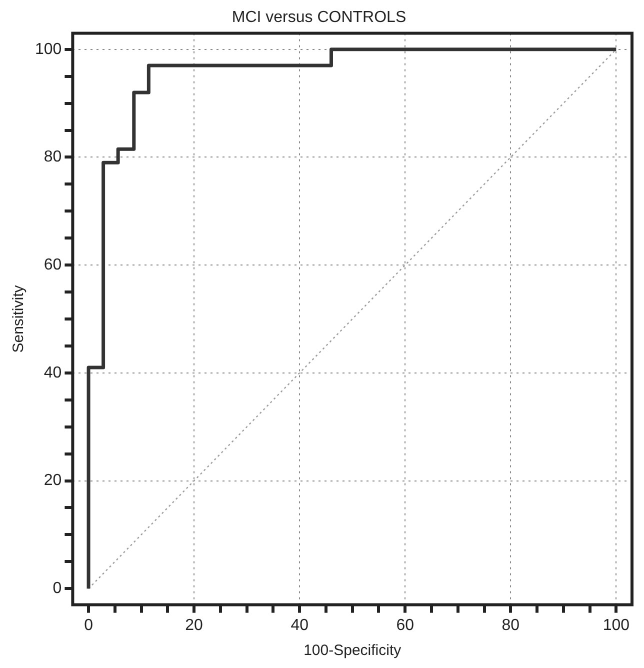 The width and height of the screenshot is (644, 668). I want to click on x-tick-label: 100, so click(616, 625).